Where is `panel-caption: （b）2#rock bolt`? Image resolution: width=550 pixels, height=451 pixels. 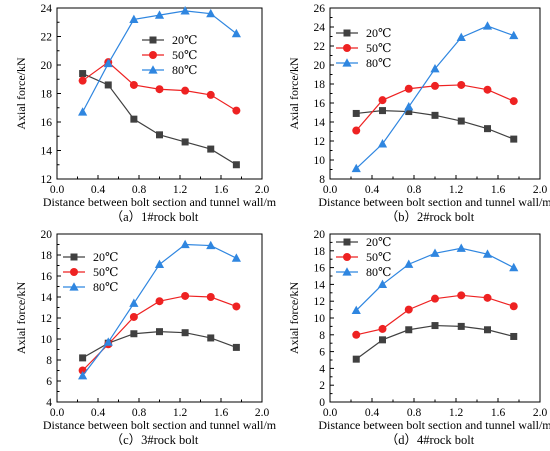 panel-caption: （b）2#rock bolt is located at coordinates (430, 217).